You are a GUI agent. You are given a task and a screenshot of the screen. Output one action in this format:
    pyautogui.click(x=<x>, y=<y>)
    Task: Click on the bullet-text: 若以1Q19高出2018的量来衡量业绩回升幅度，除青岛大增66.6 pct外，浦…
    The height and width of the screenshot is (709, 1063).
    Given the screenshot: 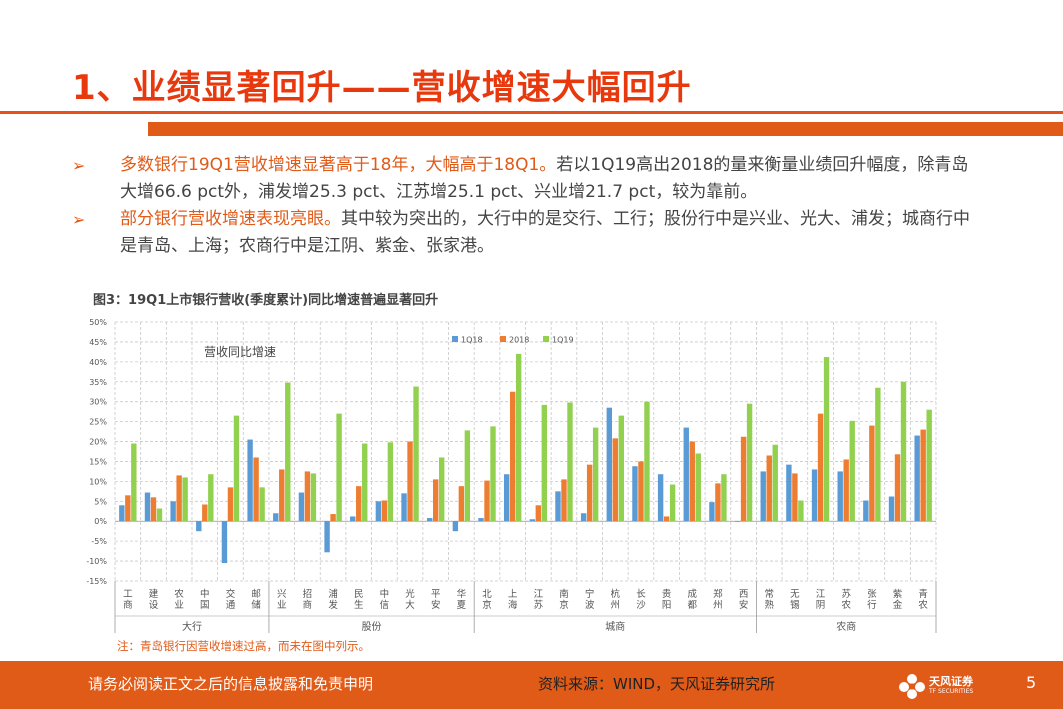 What is the action you would take?
    pyautogui.click(x=544, y=178)
    